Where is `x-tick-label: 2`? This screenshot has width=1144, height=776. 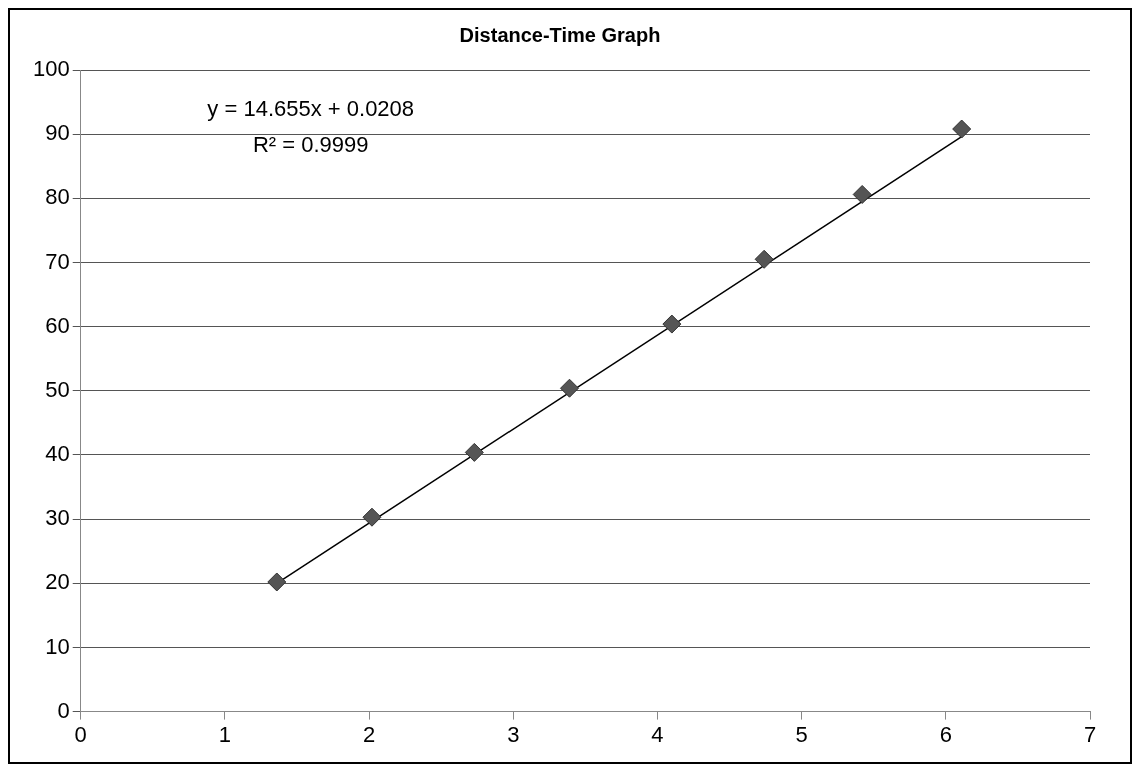 x-tick-label: 2 is located at coordinates (369, 734).